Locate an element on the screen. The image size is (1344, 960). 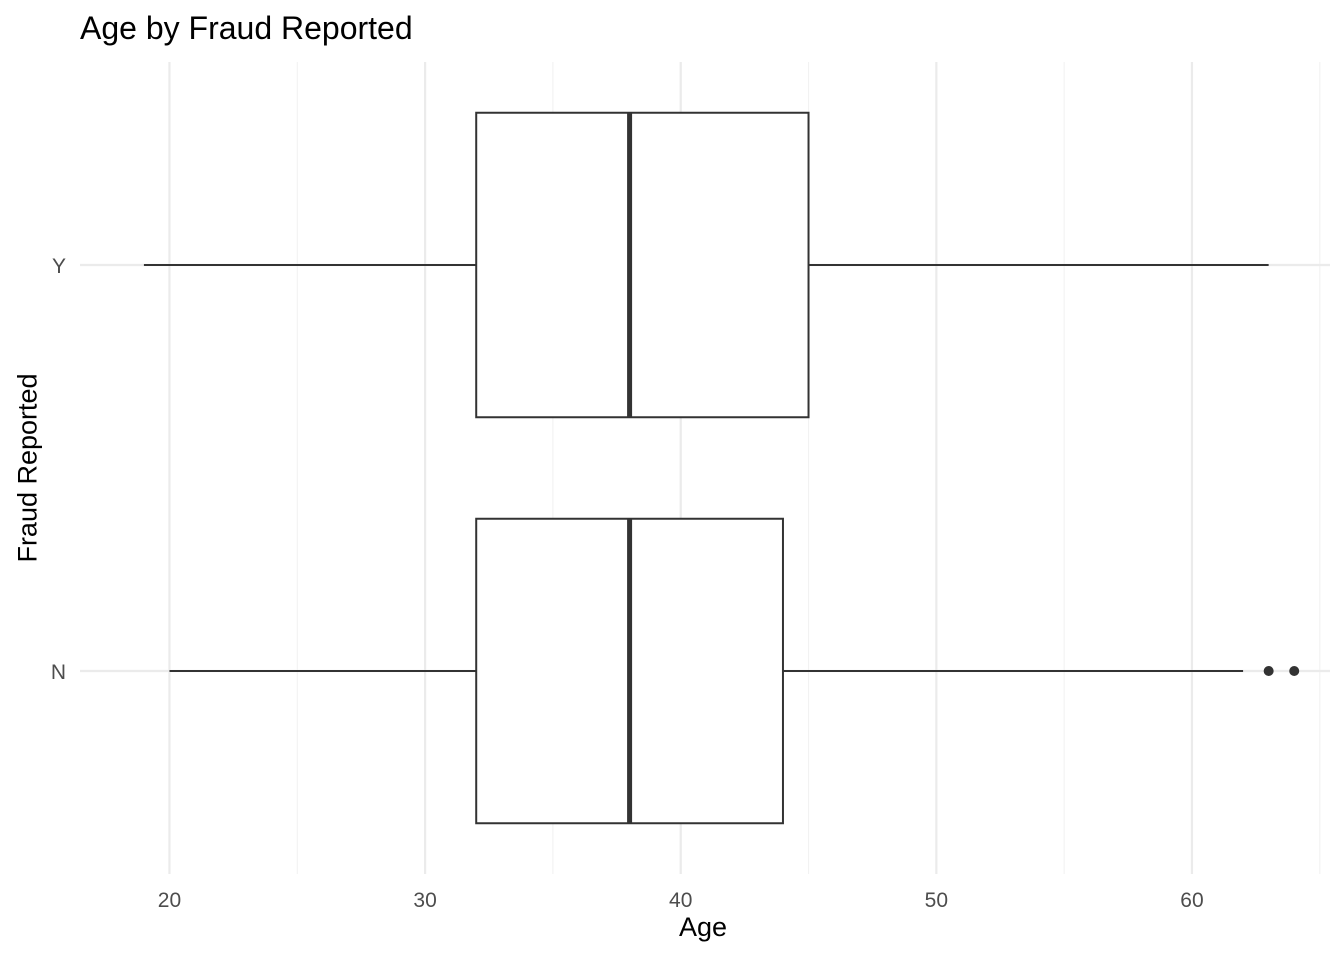
x-axis-title: Age is located at coordinates (703, 927).